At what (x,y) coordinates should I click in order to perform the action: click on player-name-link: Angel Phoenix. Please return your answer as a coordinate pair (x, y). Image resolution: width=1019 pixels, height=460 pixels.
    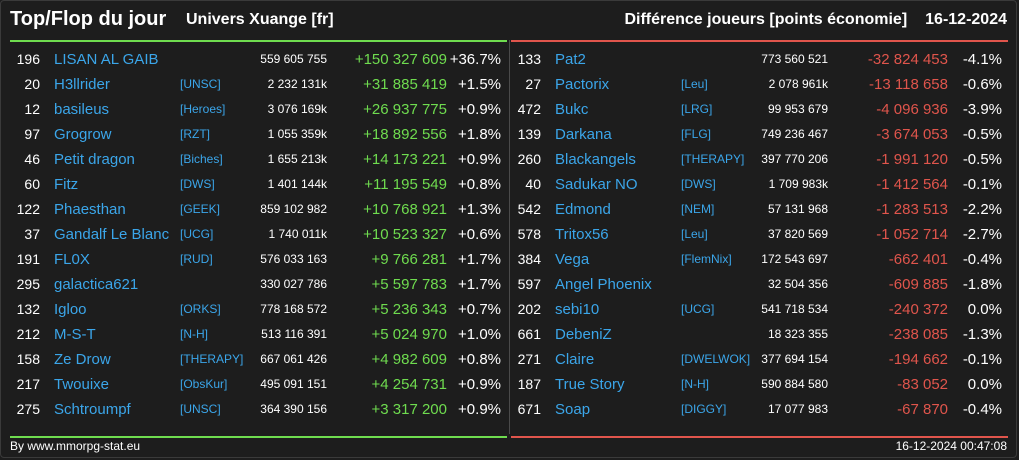
    Looking at the image, I should click on (603, 284).